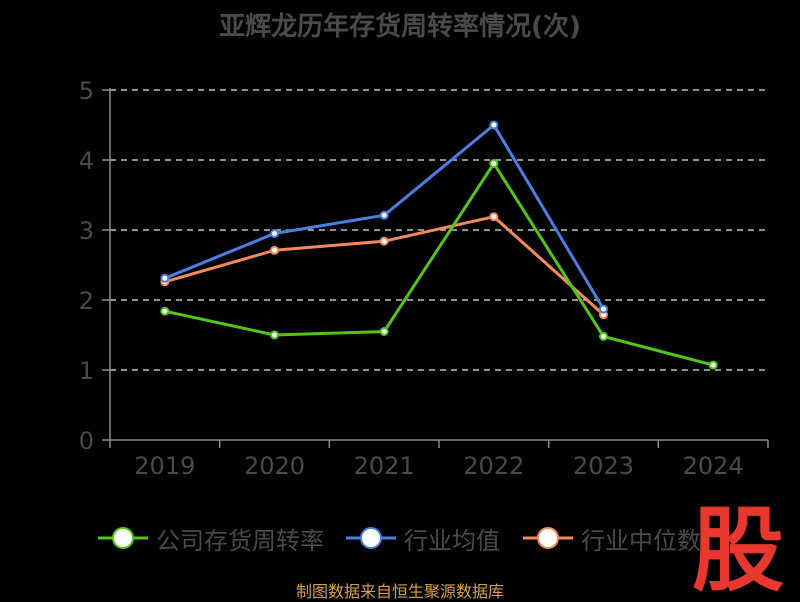  What do you see at coordinates (86, 231) in the screenshot?
I see `y-tick-label: 3` at bounding box center [86, 231].